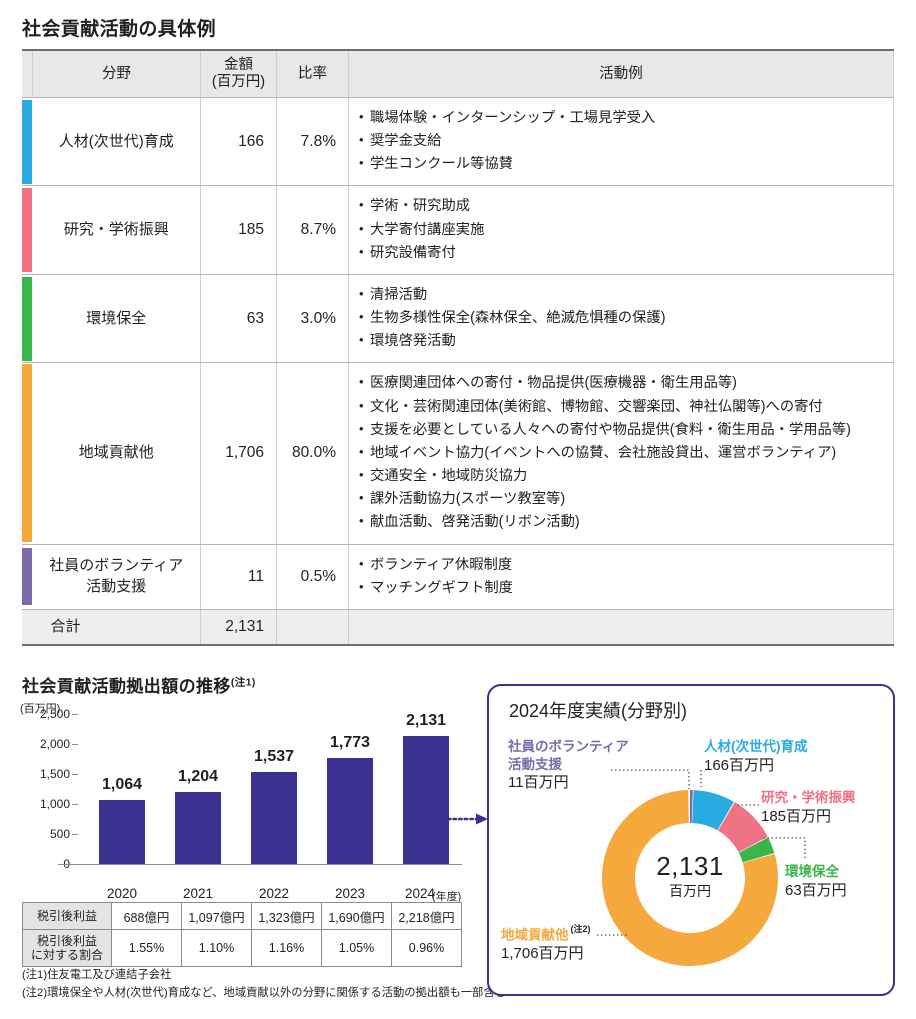 This screenshot has width=916, height=1019. I want to click on table-total-row: 合計 2,131, so click(458, 627).